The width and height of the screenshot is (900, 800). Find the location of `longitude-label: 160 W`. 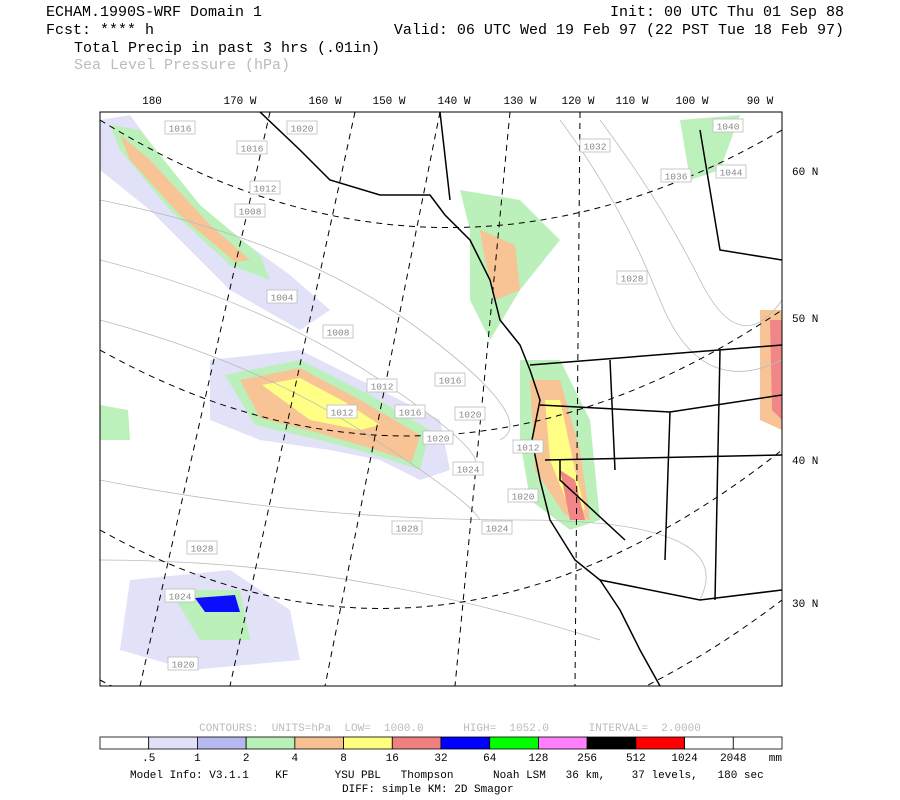

longitude-label: 160 W is located at coordinates (324, 102).